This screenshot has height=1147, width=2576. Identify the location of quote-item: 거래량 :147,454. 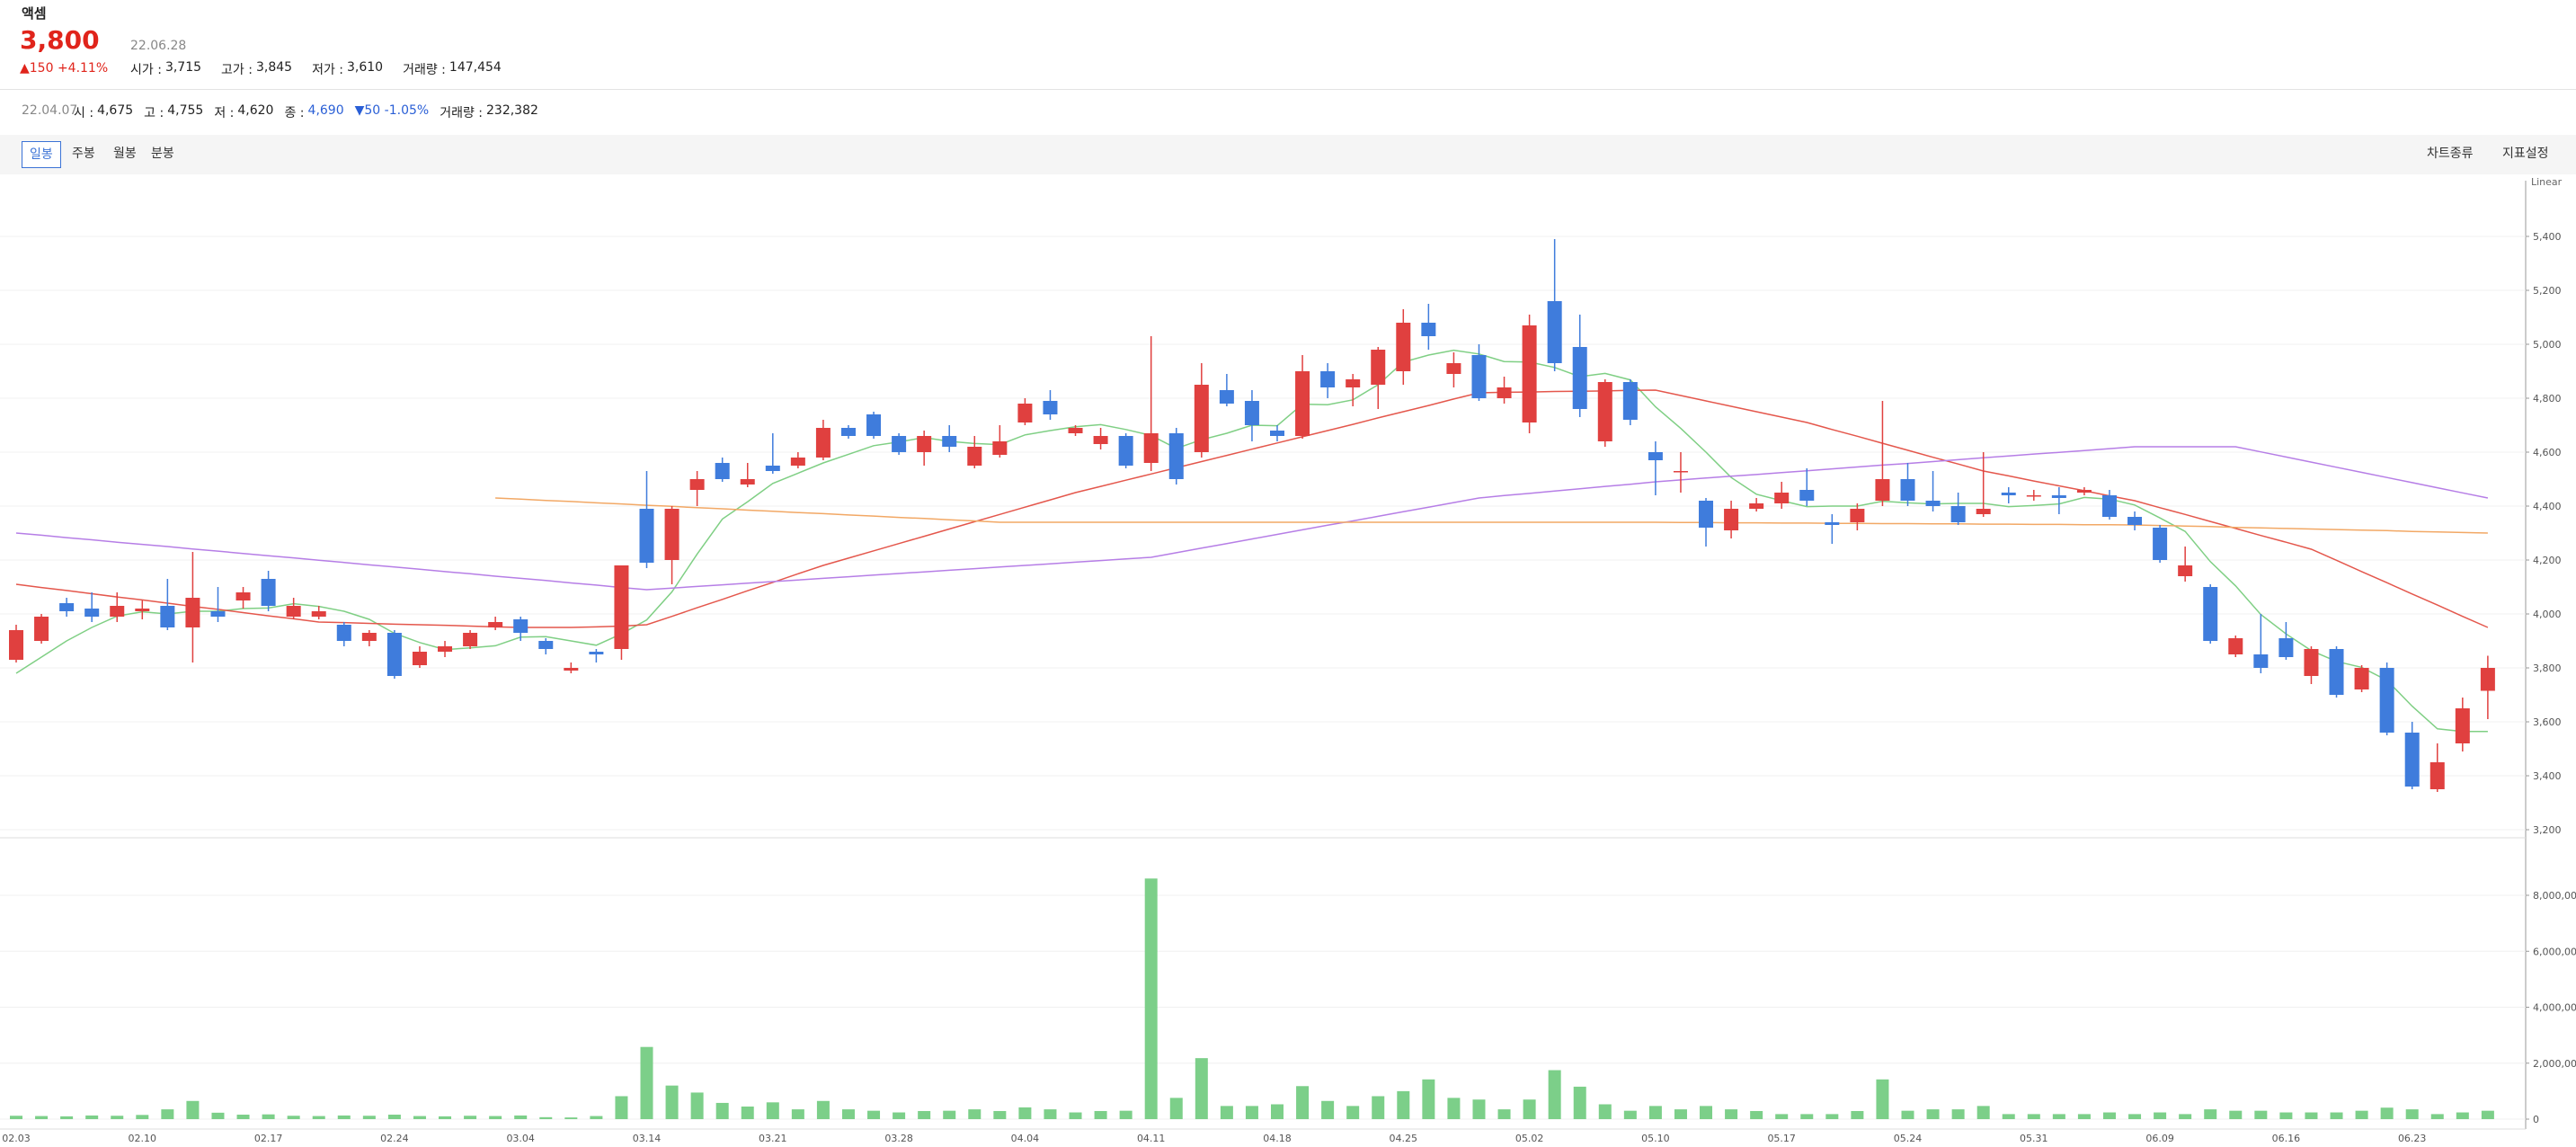
(452, 69).